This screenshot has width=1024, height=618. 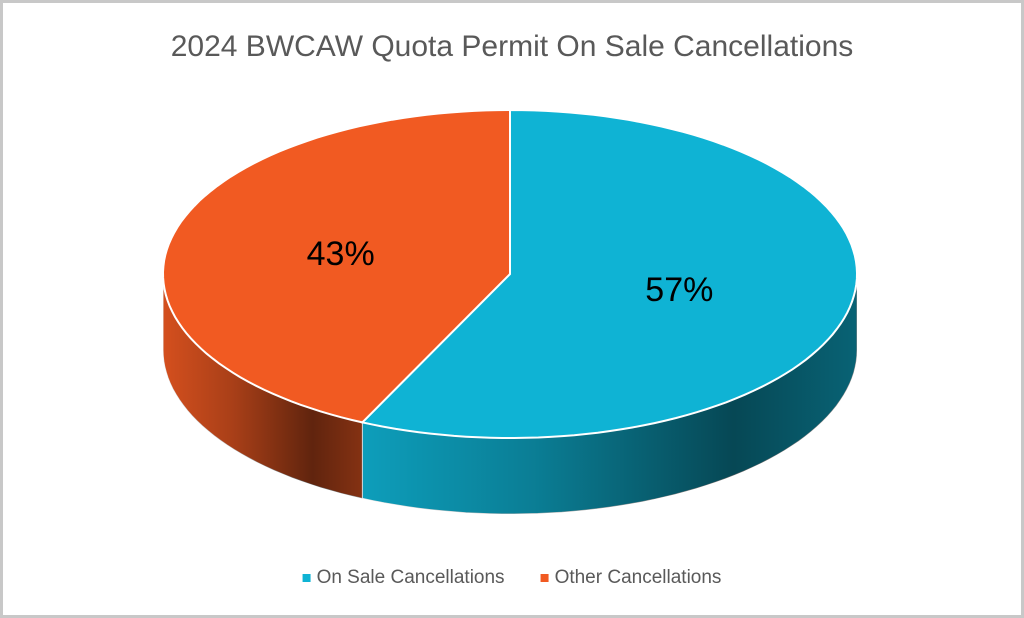 I want to click on legend-label: Other Cancellations, so click(x=638, y=577).